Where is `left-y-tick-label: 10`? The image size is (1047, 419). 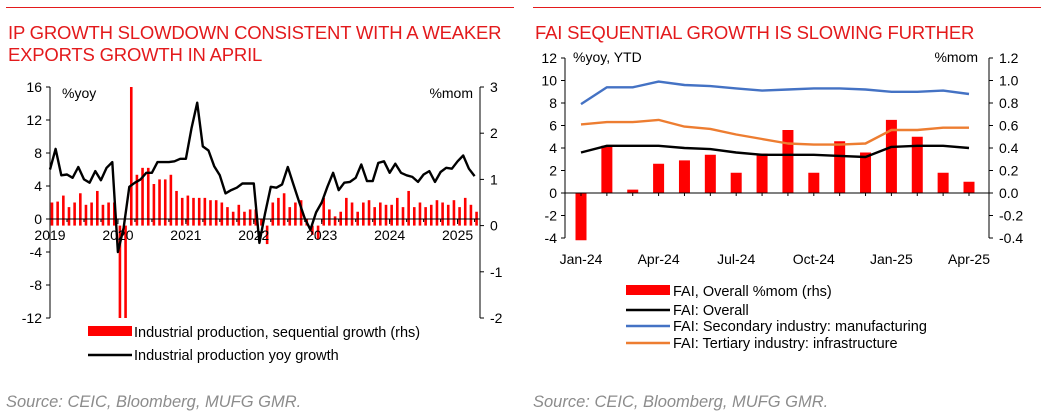 left-y-tick-label: 10 is located at coordinates (549, 81).